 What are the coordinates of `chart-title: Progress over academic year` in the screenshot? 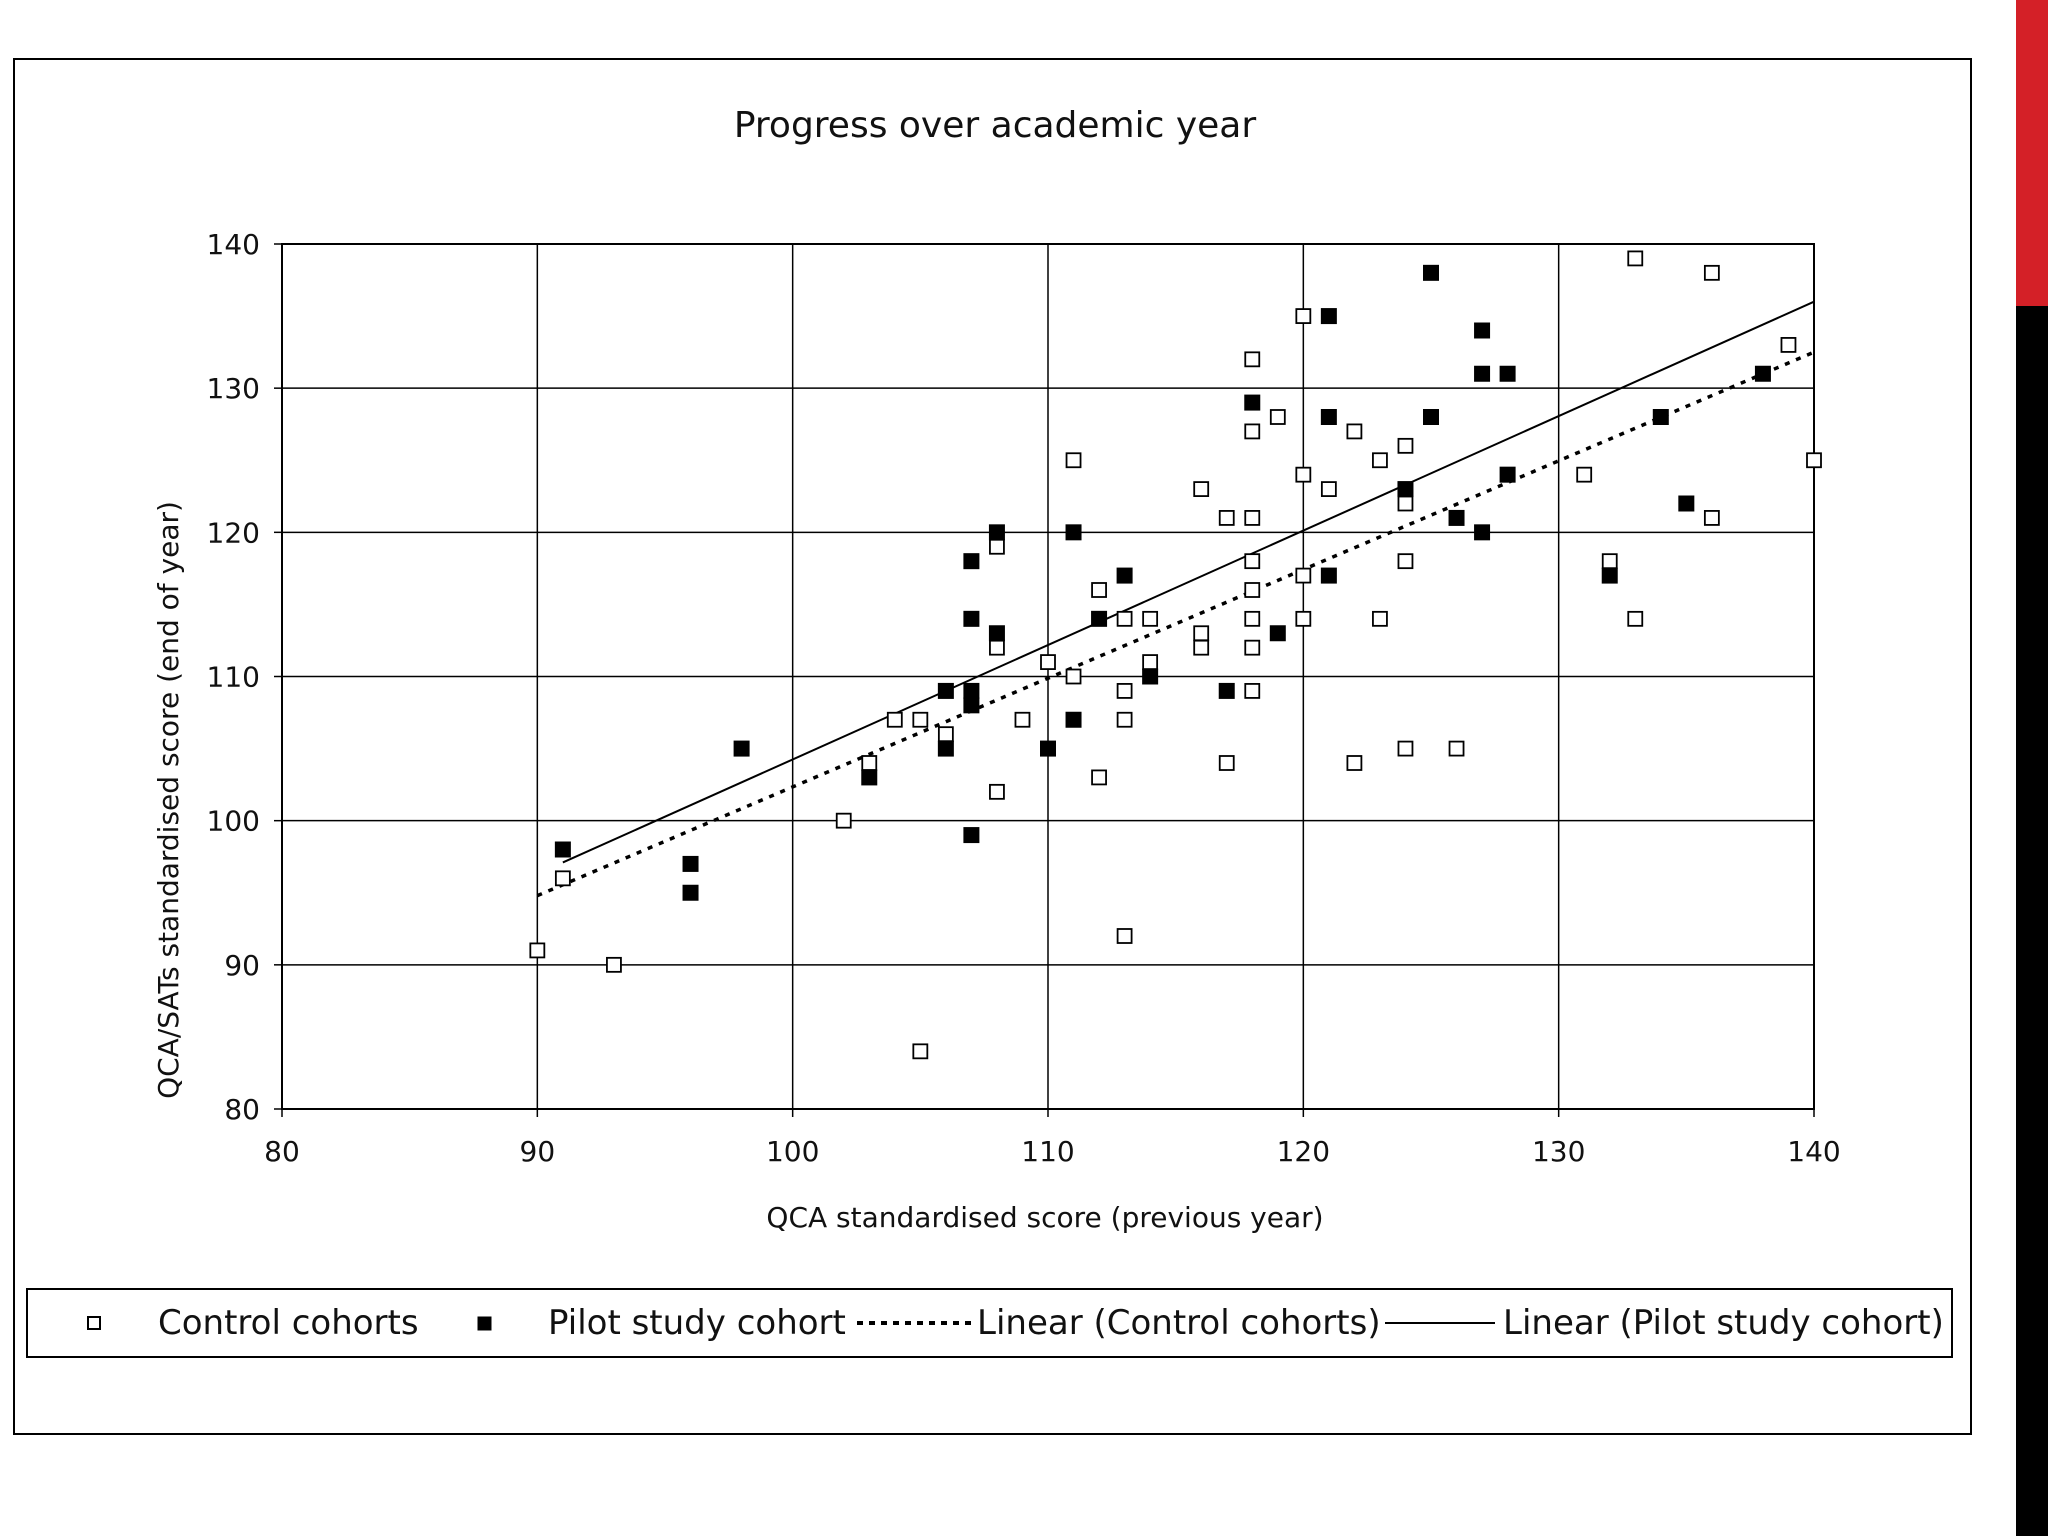 It's located at (995, 125).